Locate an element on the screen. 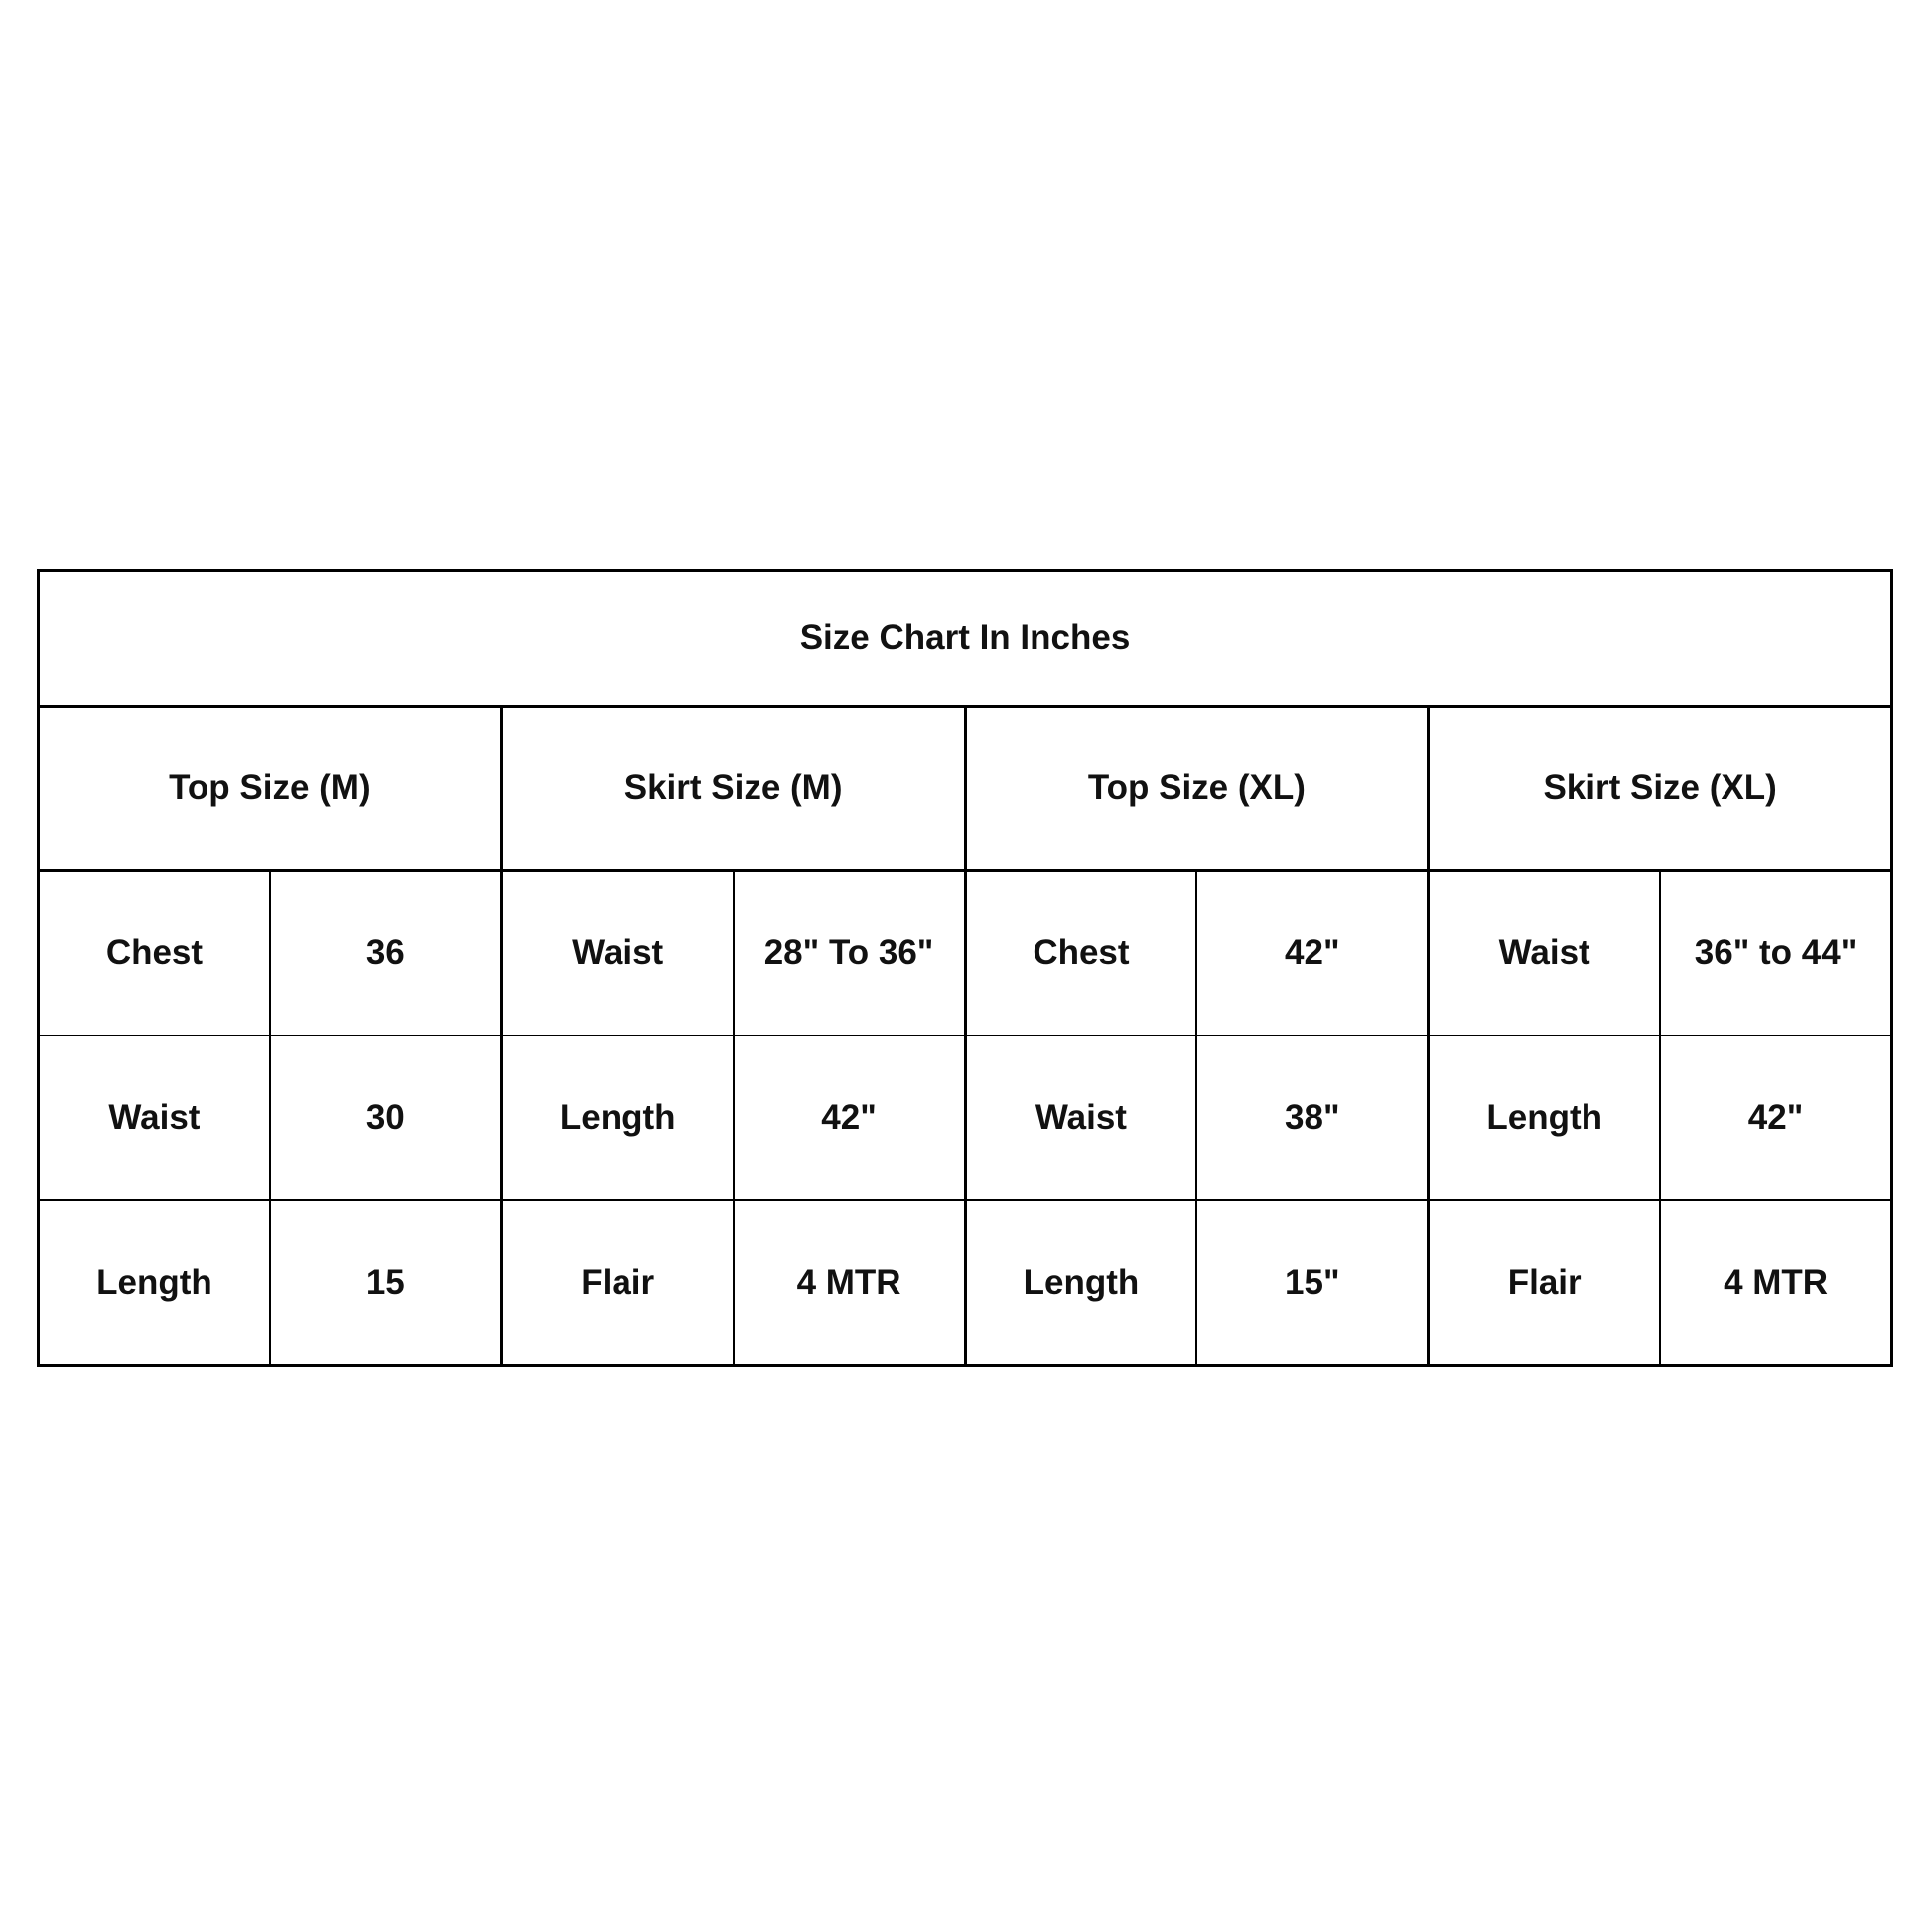 This screenshot has width=1932, height=1932. table-title: Size Chart In Inches is located at coordinates (965, 638).